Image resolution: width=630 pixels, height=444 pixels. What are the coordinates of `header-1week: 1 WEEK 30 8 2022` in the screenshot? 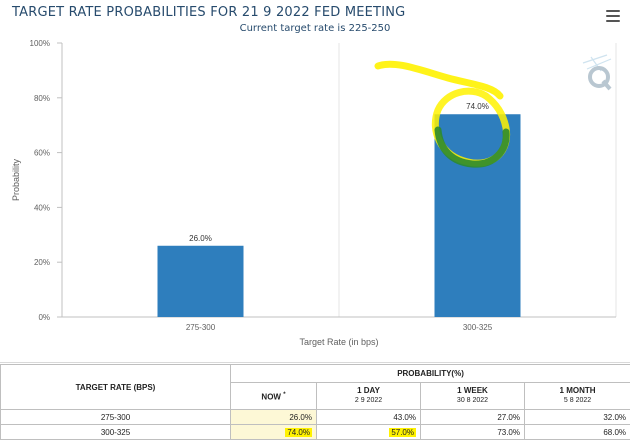 It's located at (472, 396).